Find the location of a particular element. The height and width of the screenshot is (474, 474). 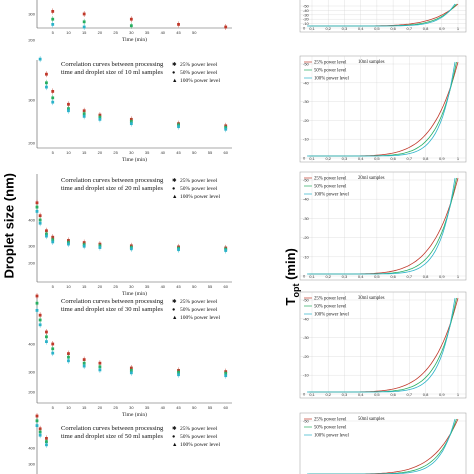

left-plot-2-x-tick: 30 is located at coordinates (131, 286).